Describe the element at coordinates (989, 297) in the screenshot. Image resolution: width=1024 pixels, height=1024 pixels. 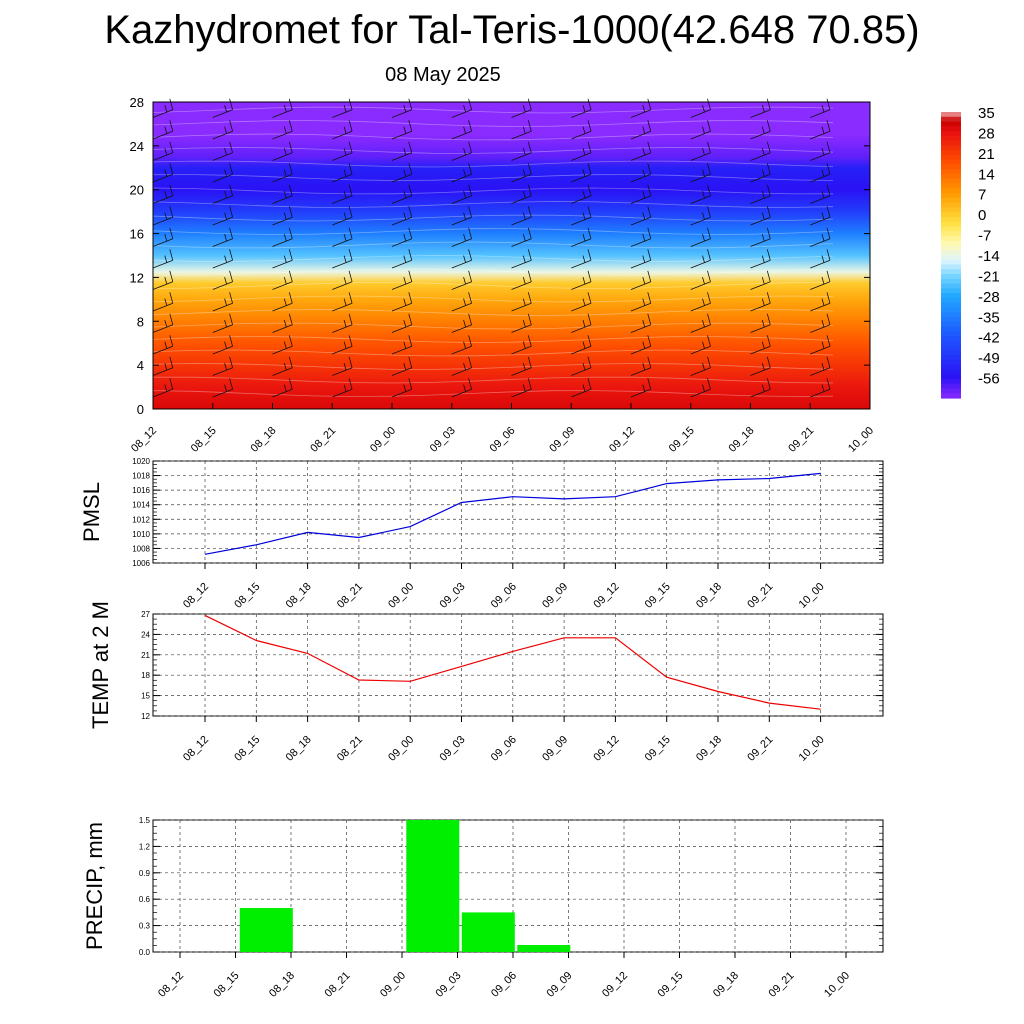
I see `colorbar-label: -28` at that location.